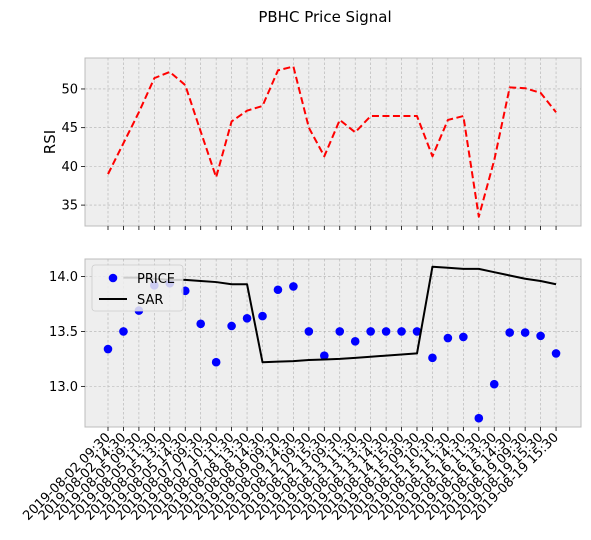  What do you see at coordinates (69, 167) in the screenshot?
I see `y-tick-label: 40` at bounding box center [69, 167].